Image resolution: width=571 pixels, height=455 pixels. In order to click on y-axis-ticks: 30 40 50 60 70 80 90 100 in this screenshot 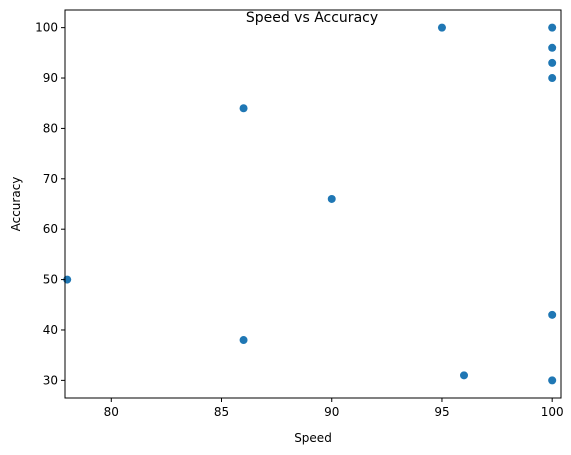, I will do `click(50, 204)`.